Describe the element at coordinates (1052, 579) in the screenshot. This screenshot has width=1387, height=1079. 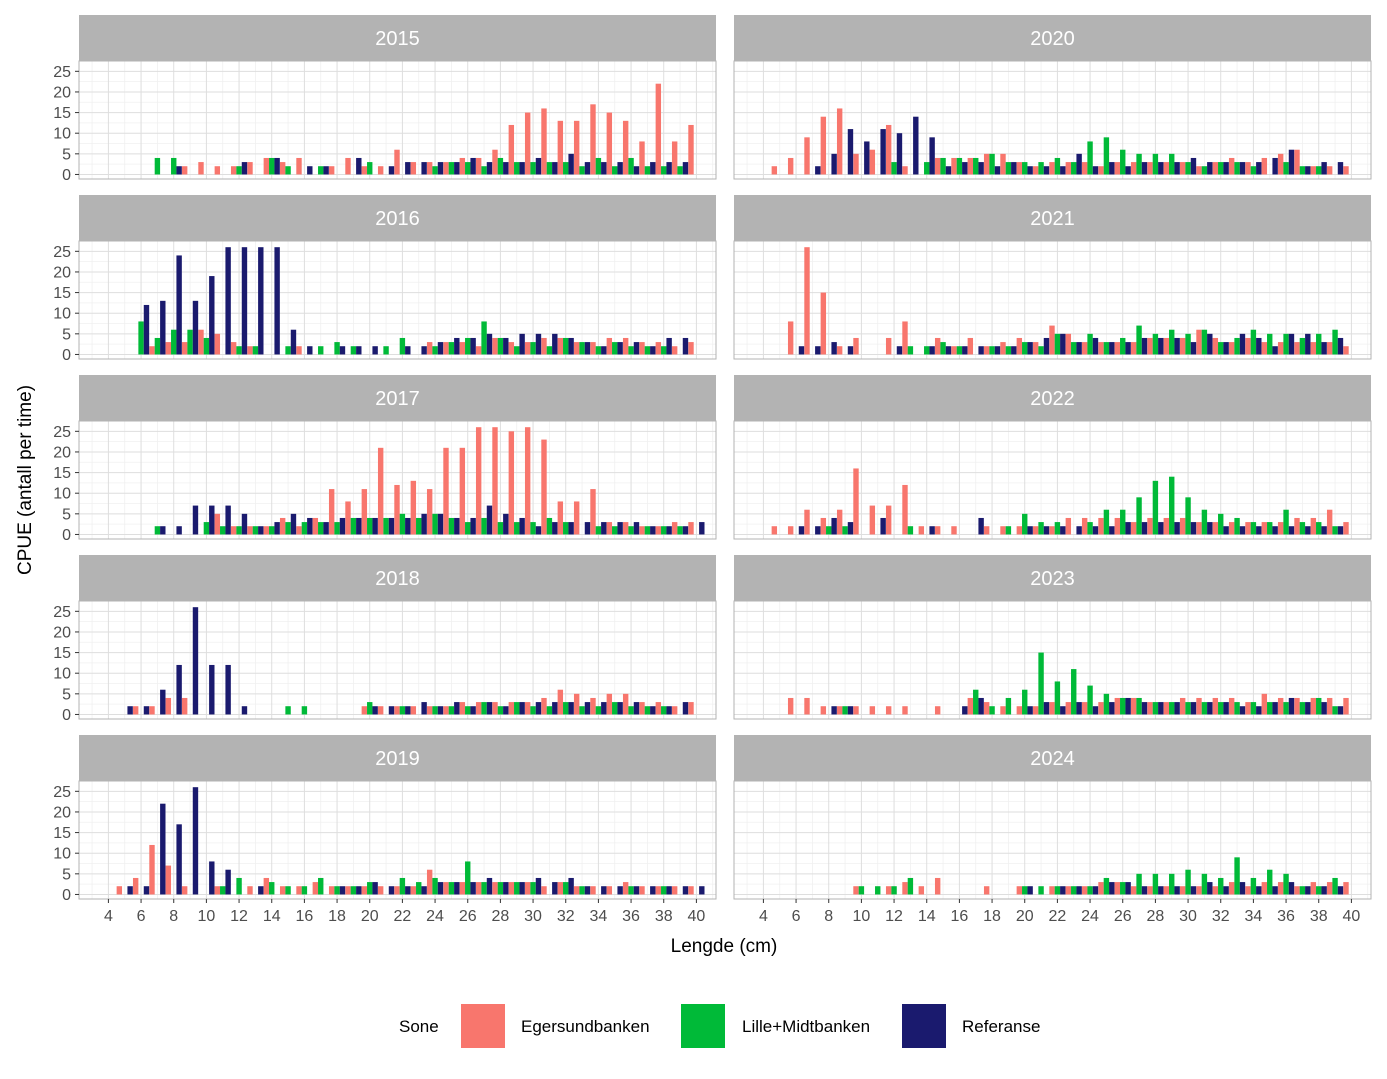
I see `panel-strip-label: 2023` at that location.